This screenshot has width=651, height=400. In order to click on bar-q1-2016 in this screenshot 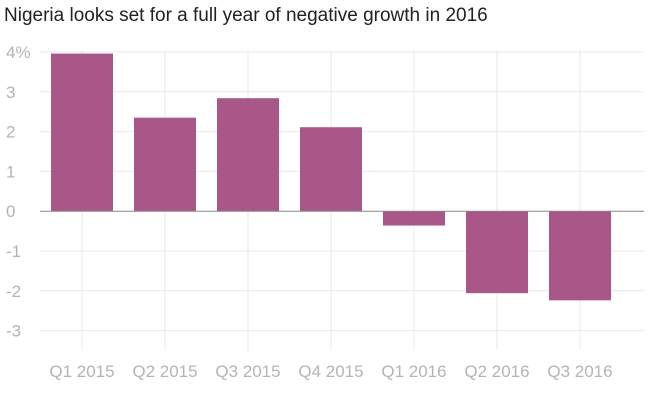, I will do `click(414, 218)`.